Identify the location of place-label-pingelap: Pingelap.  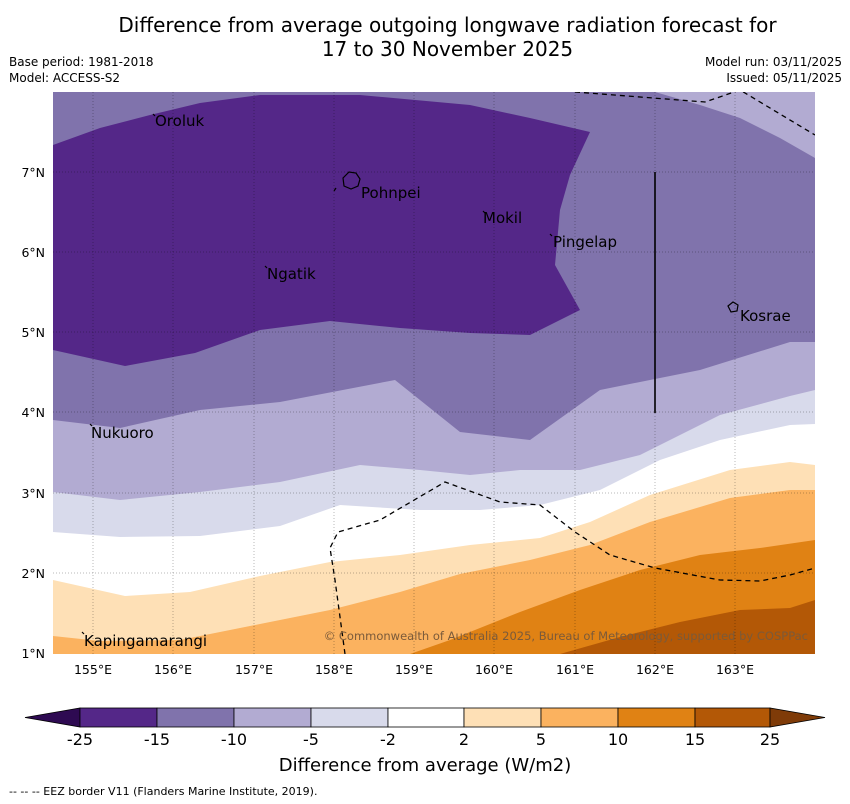
(585, 242).